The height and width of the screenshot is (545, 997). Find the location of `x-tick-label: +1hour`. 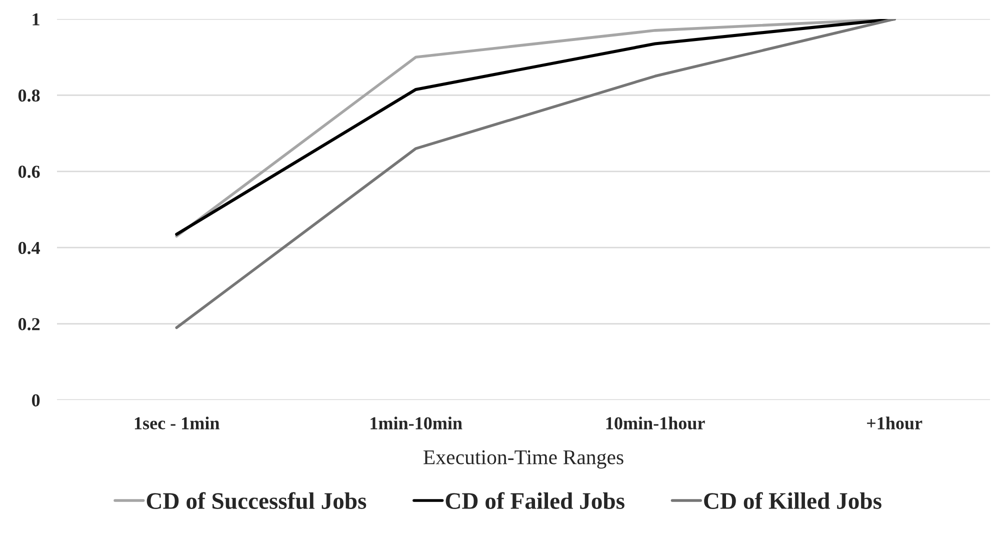

x-tick-label: +1hour is located at coordinates (894, 423).